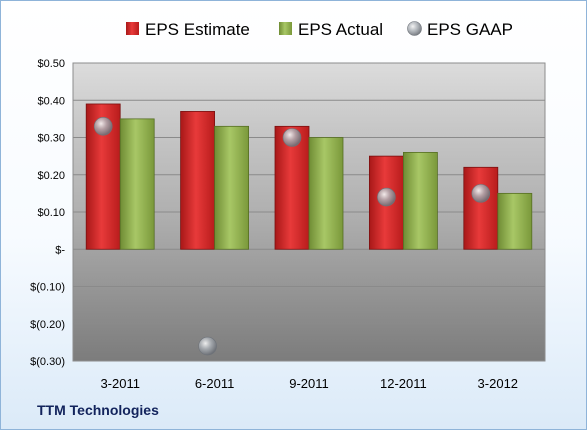  What do you see at coordinates (403, 383) in the screenshot?
I see `x-tick-label: 12-2011` at bounding box center [403, 383].